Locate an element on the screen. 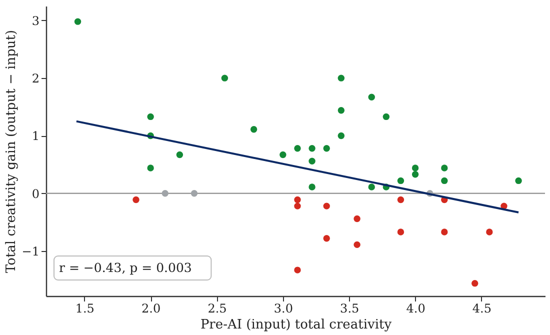 This screenshot has width=550, height=335. y-tick-label: 1 is located at coordinates (36, 136).